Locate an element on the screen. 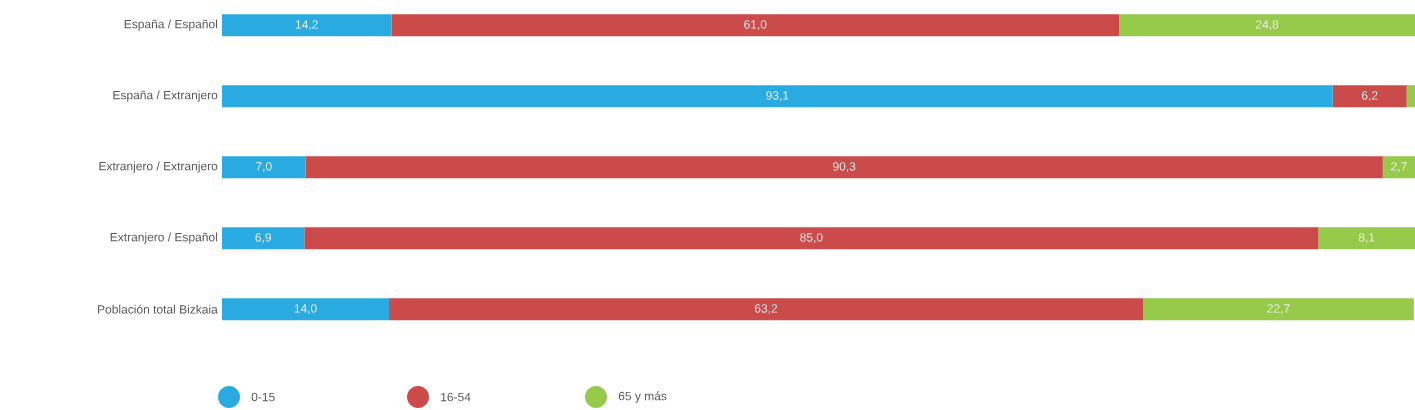 This screenshot has height=410, width=1415. y-tick-label: España / Extranjero is located at coordinates (165, 96).